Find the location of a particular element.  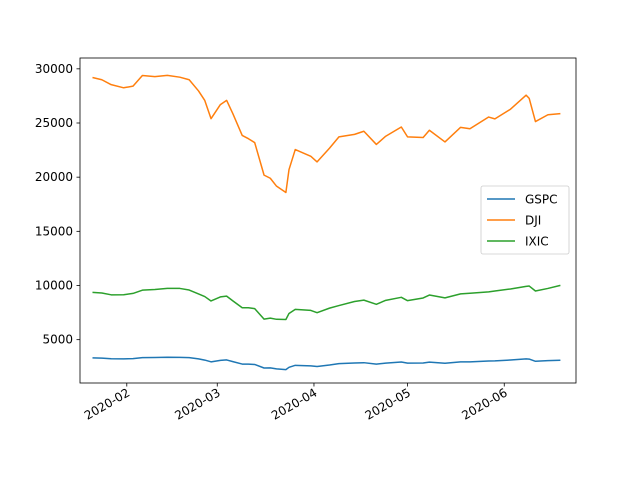

legend: GSPC DJI IXIC is located at coordinates (525, 220).